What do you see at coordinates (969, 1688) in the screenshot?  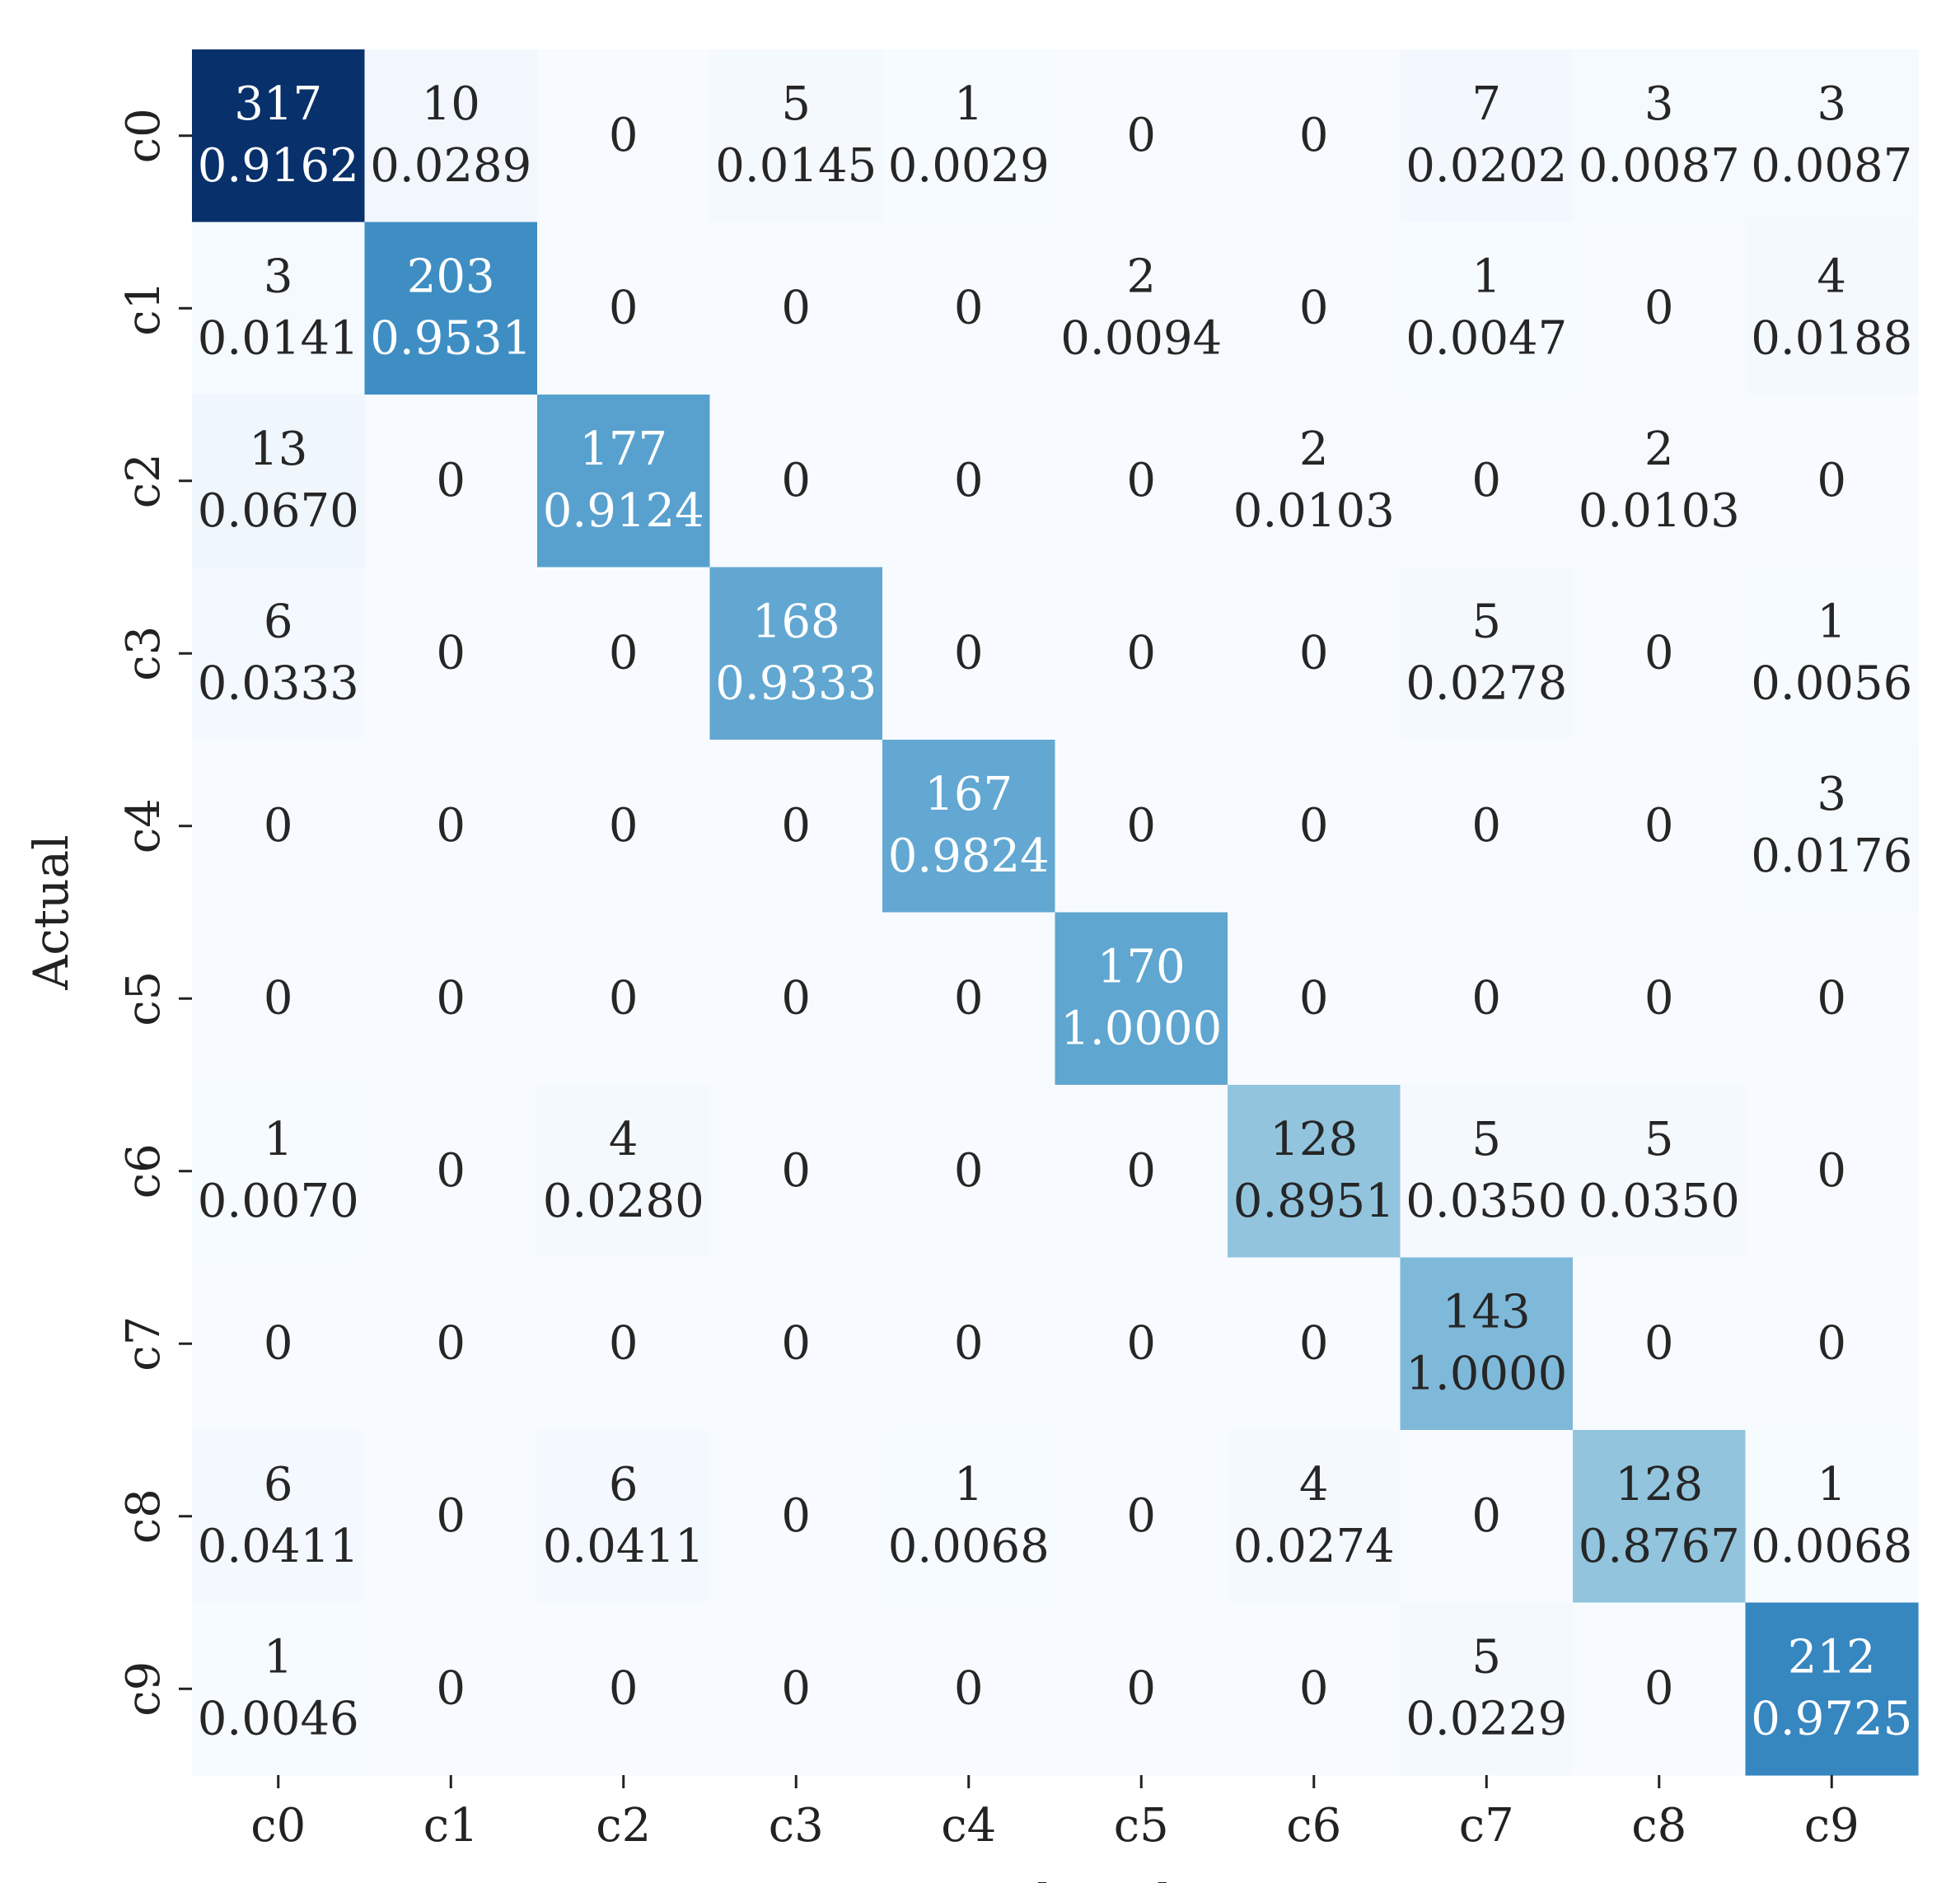 I see `cell-count-c9-c4: 0` at bounding box center [969, 1688].